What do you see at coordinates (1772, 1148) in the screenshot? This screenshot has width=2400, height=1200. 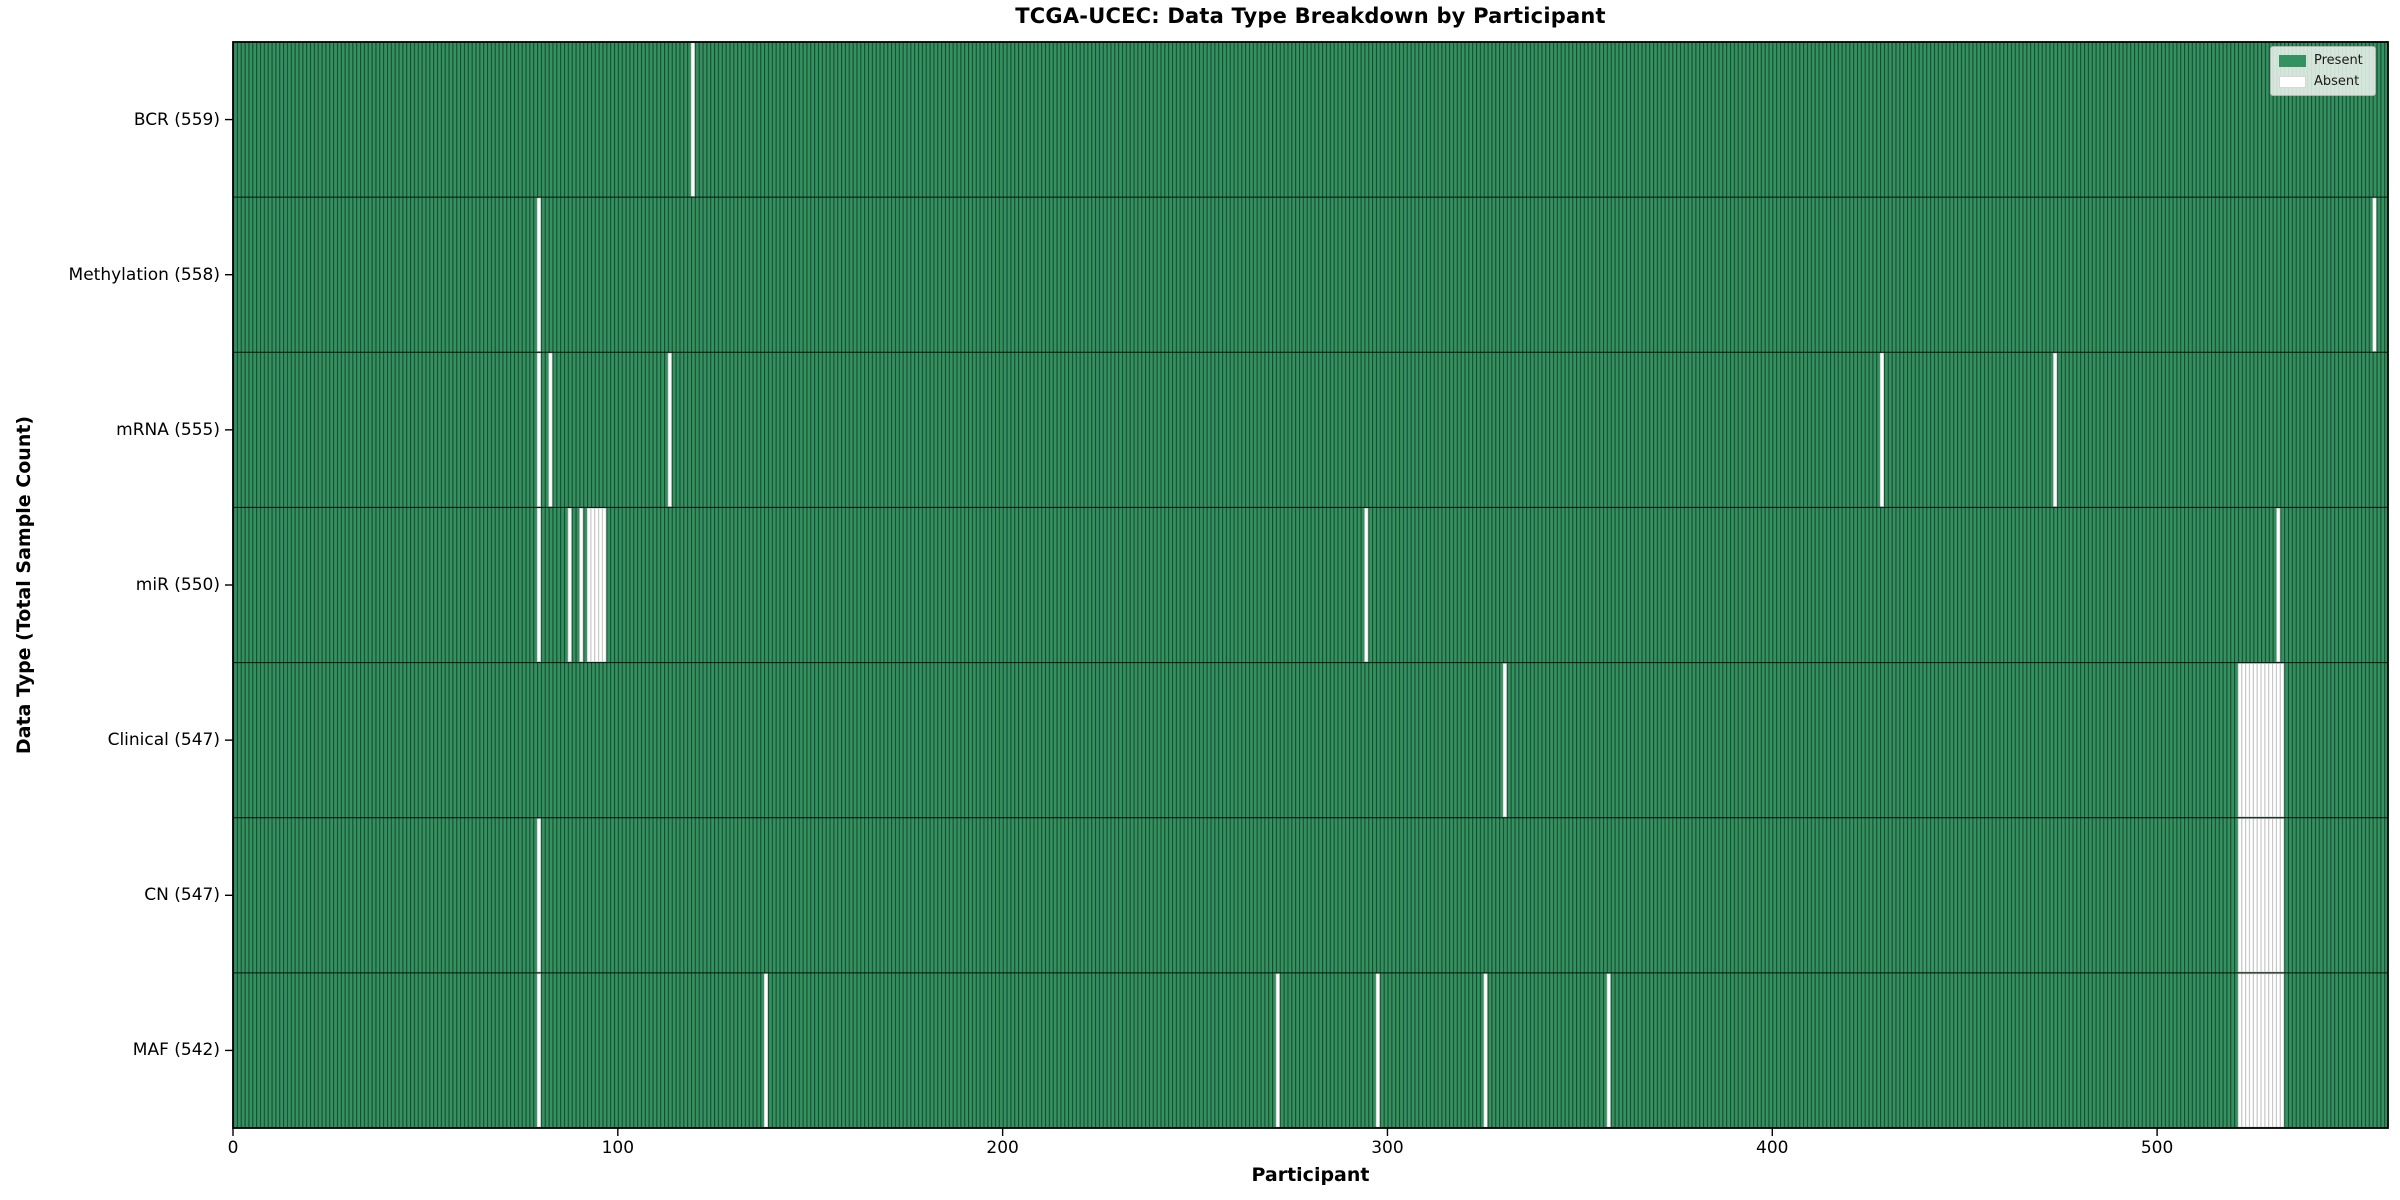 I see `x-tick-label-400: 400` at bounding box center [1772, 1148].